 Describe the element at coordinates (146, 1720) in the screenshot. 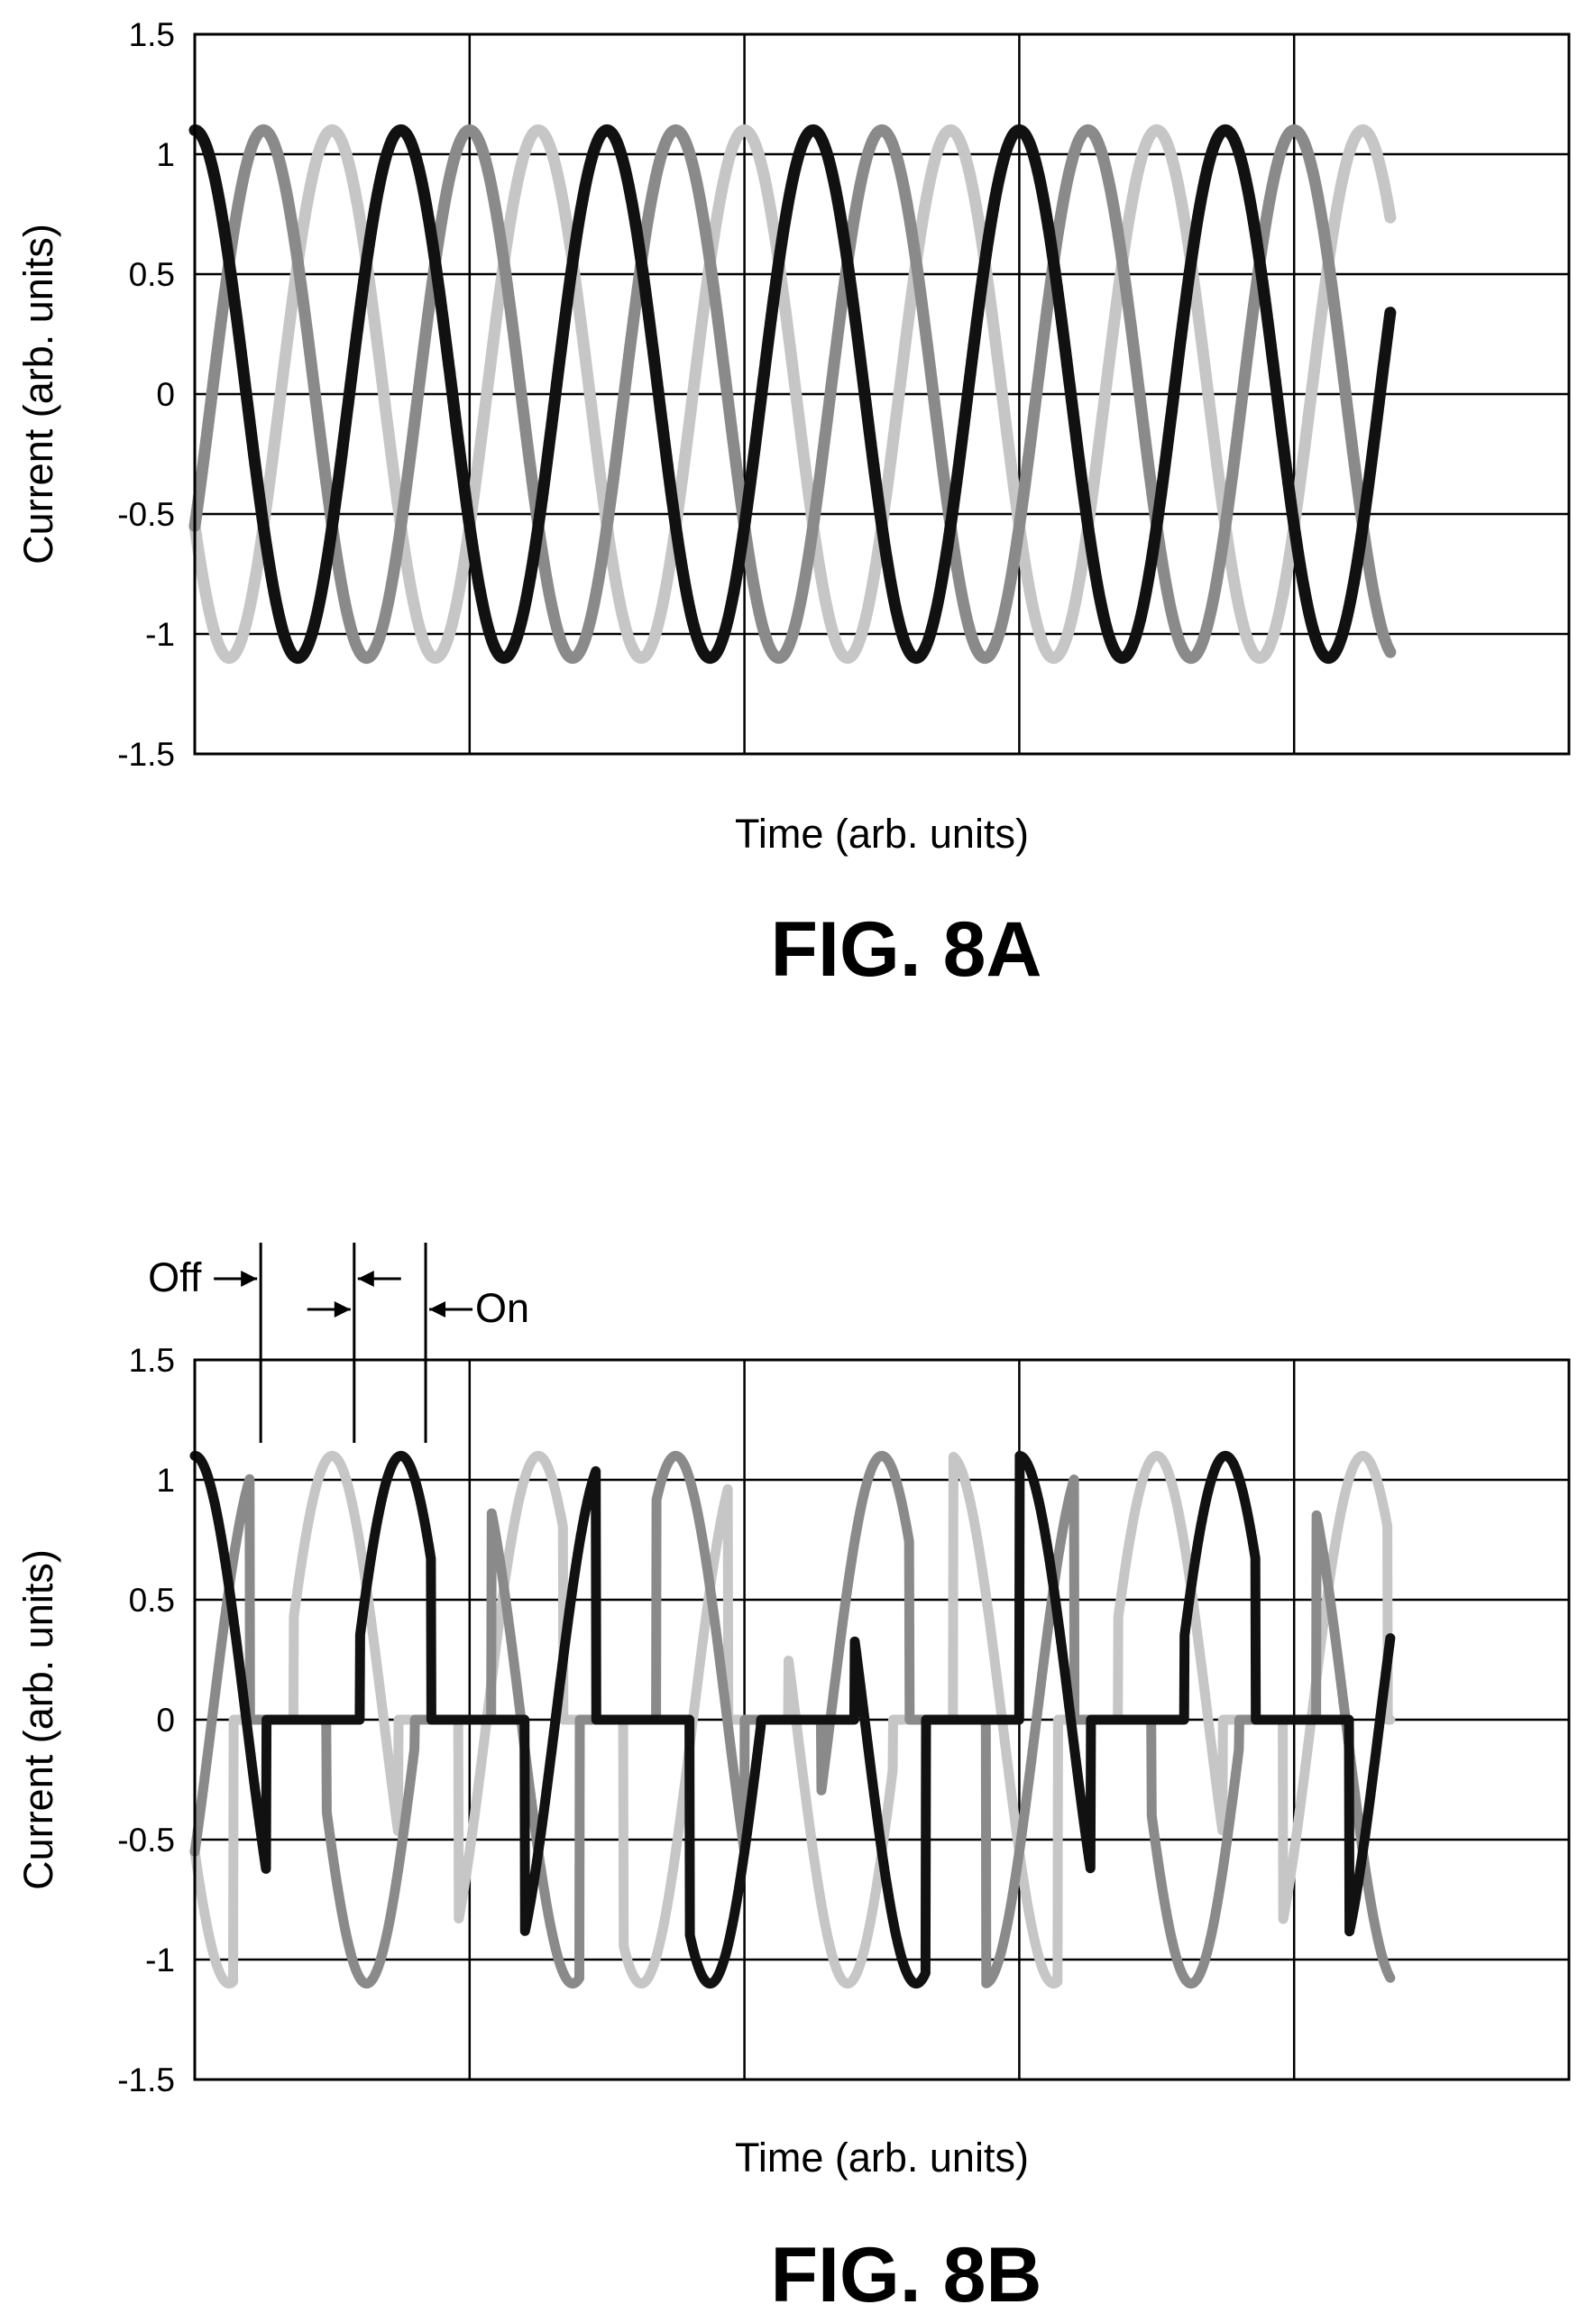

I see `y-ticks-8b: 1.5 1 0.5 0 -0.5 -1 -1.5` at that location.